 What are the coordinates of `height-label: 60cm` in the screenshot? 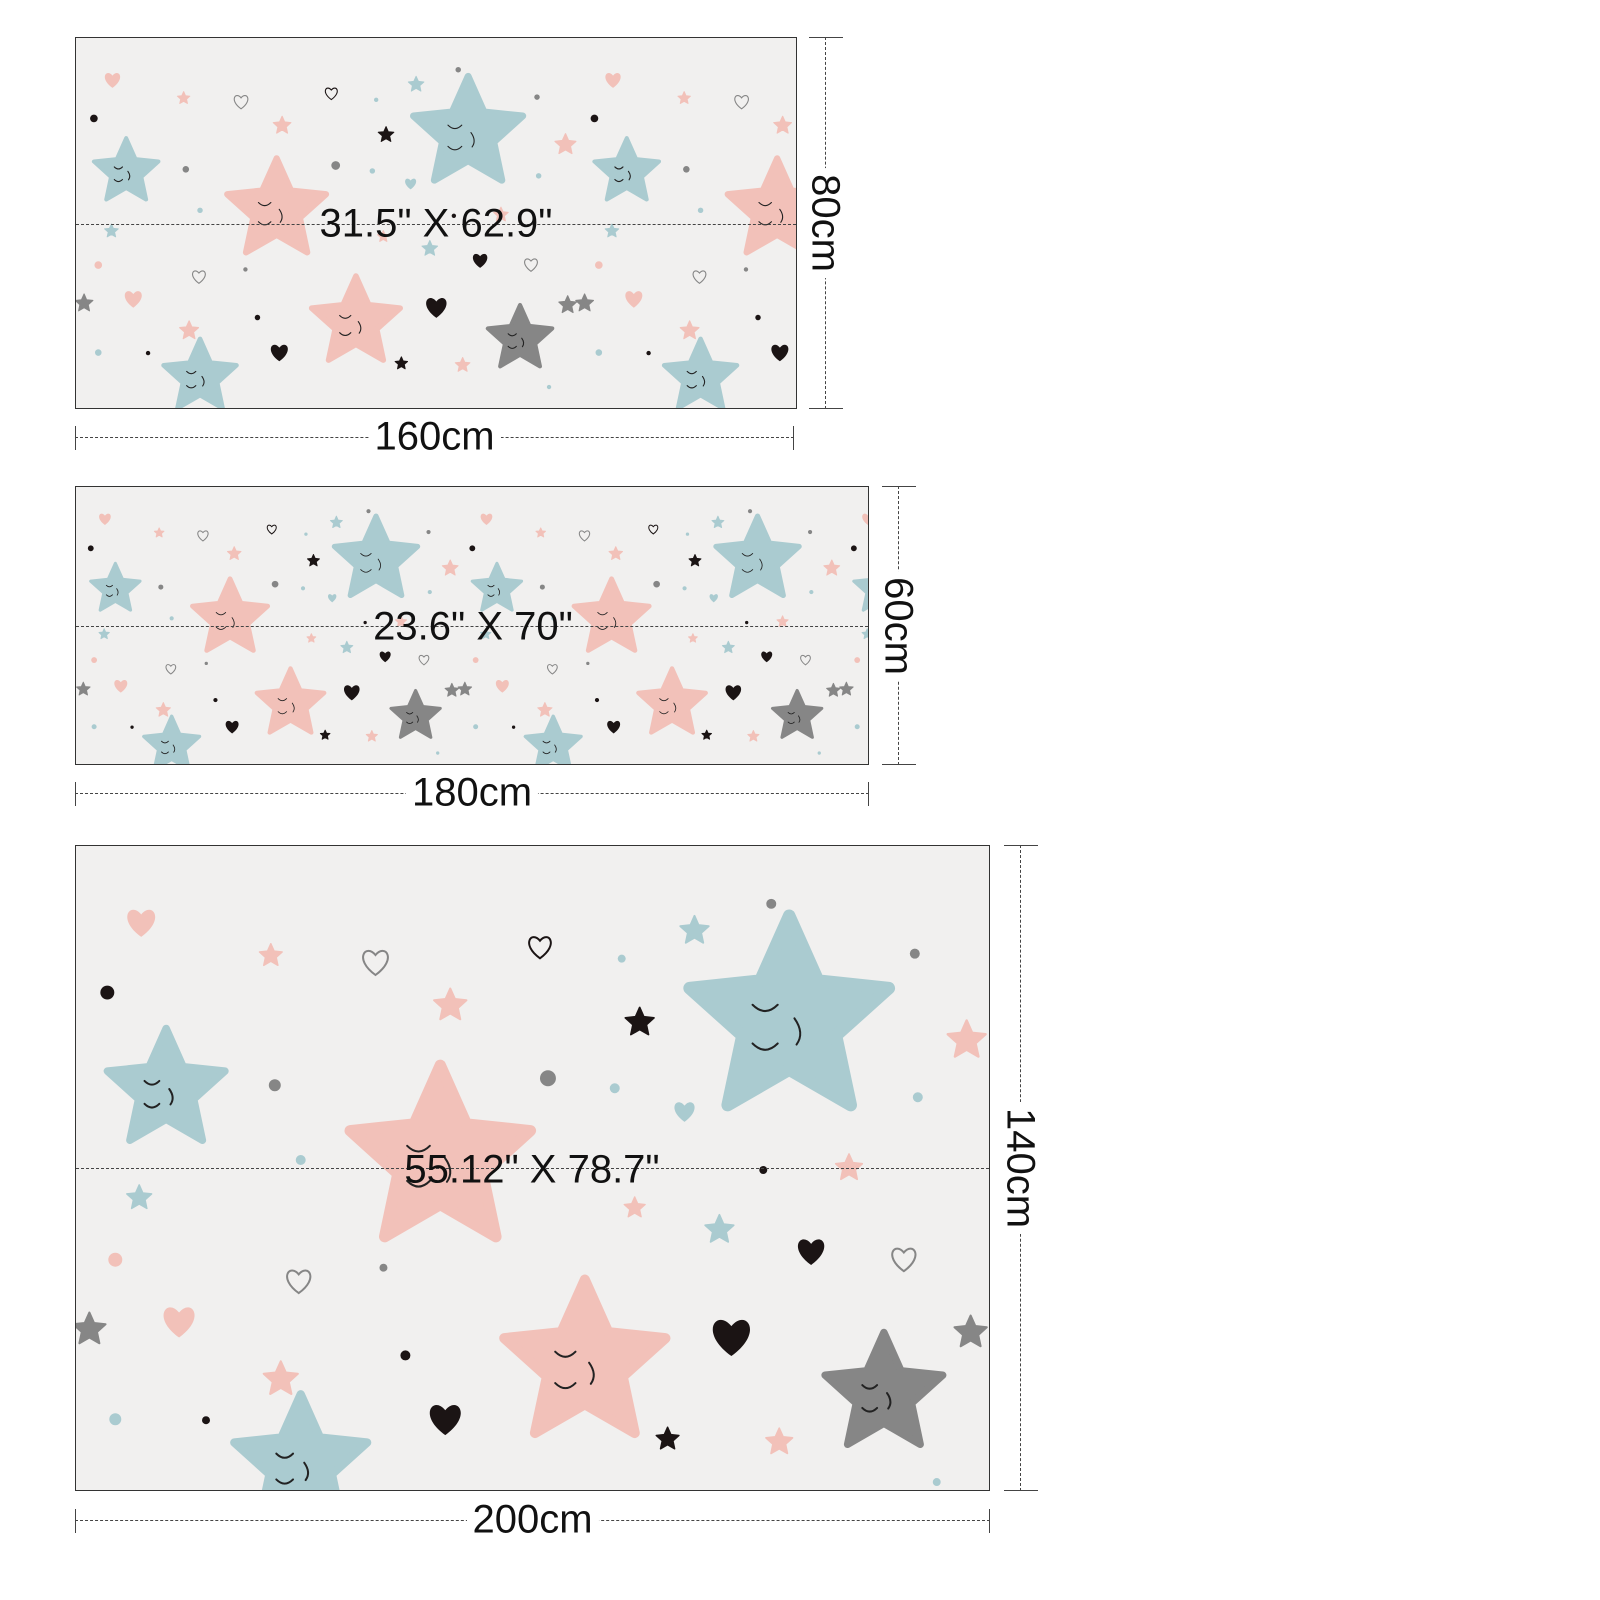 It's located at (898, 625).